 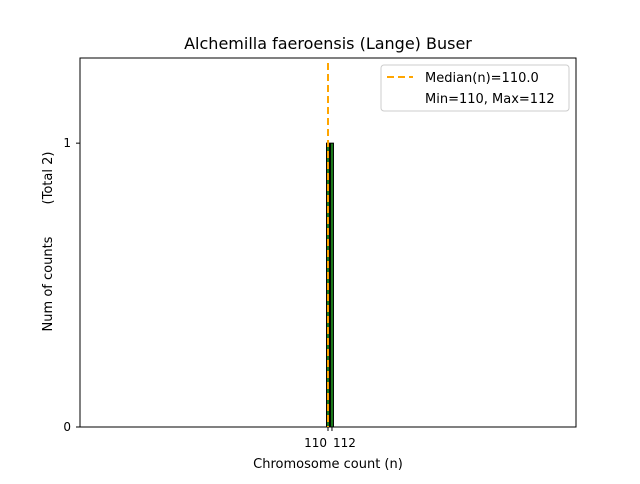 What do you see at coordinates (344, 443) in the screenshot?
I see `x-tick-label: 112` at bounding box center [344, 443].